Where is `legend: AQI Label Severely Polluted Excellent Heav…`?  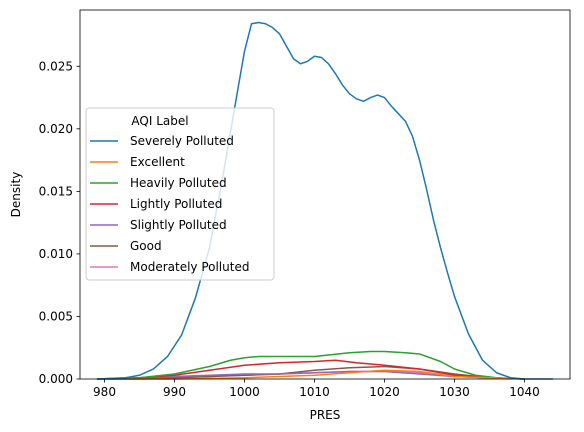 legend: AQI Label Severely Polluted Excellent Heav… is located at coordinates (180, 194).